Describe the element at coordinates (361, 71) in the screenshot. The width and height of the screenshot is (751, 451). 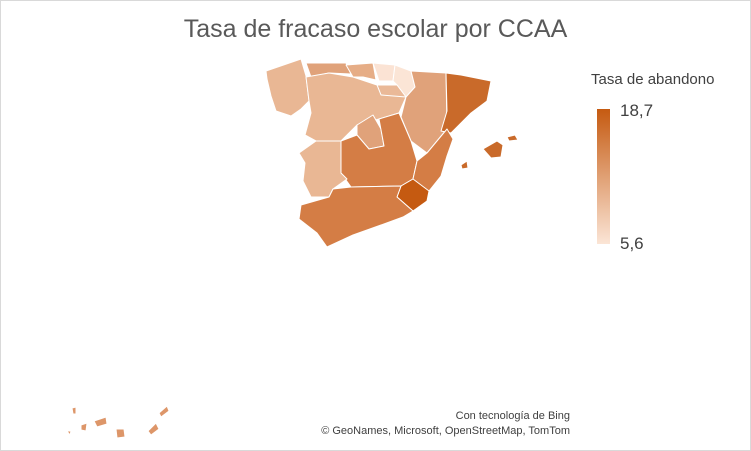
I see `region-cantabria` at that location.